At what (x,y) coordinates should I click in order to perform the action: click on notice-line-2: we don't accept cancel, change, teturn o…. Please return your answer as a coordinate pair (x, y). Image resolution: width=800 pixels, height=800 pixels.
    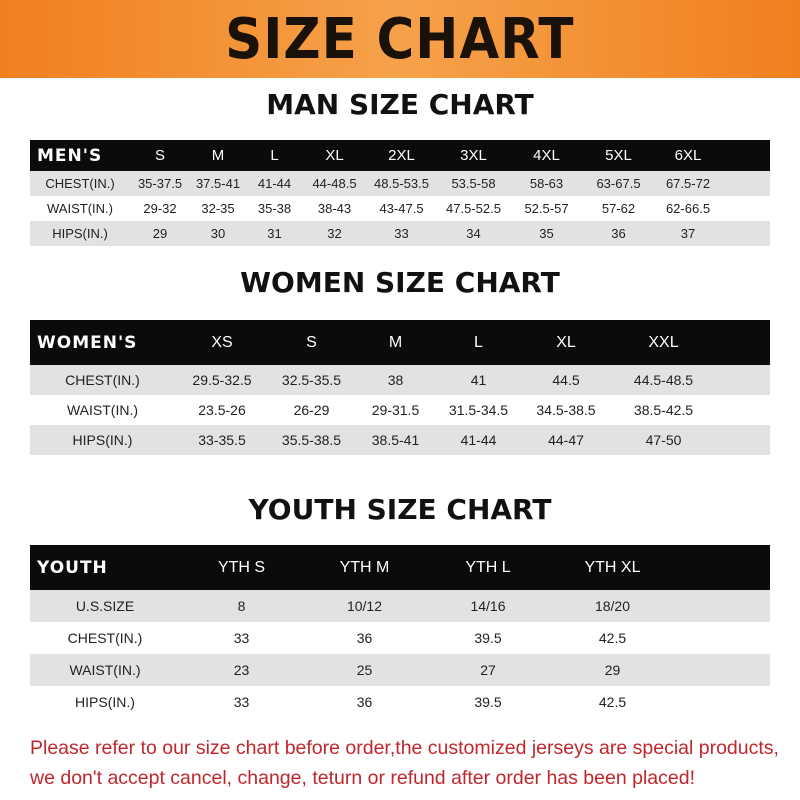
    Looking at the image, I should click on (362, 778).